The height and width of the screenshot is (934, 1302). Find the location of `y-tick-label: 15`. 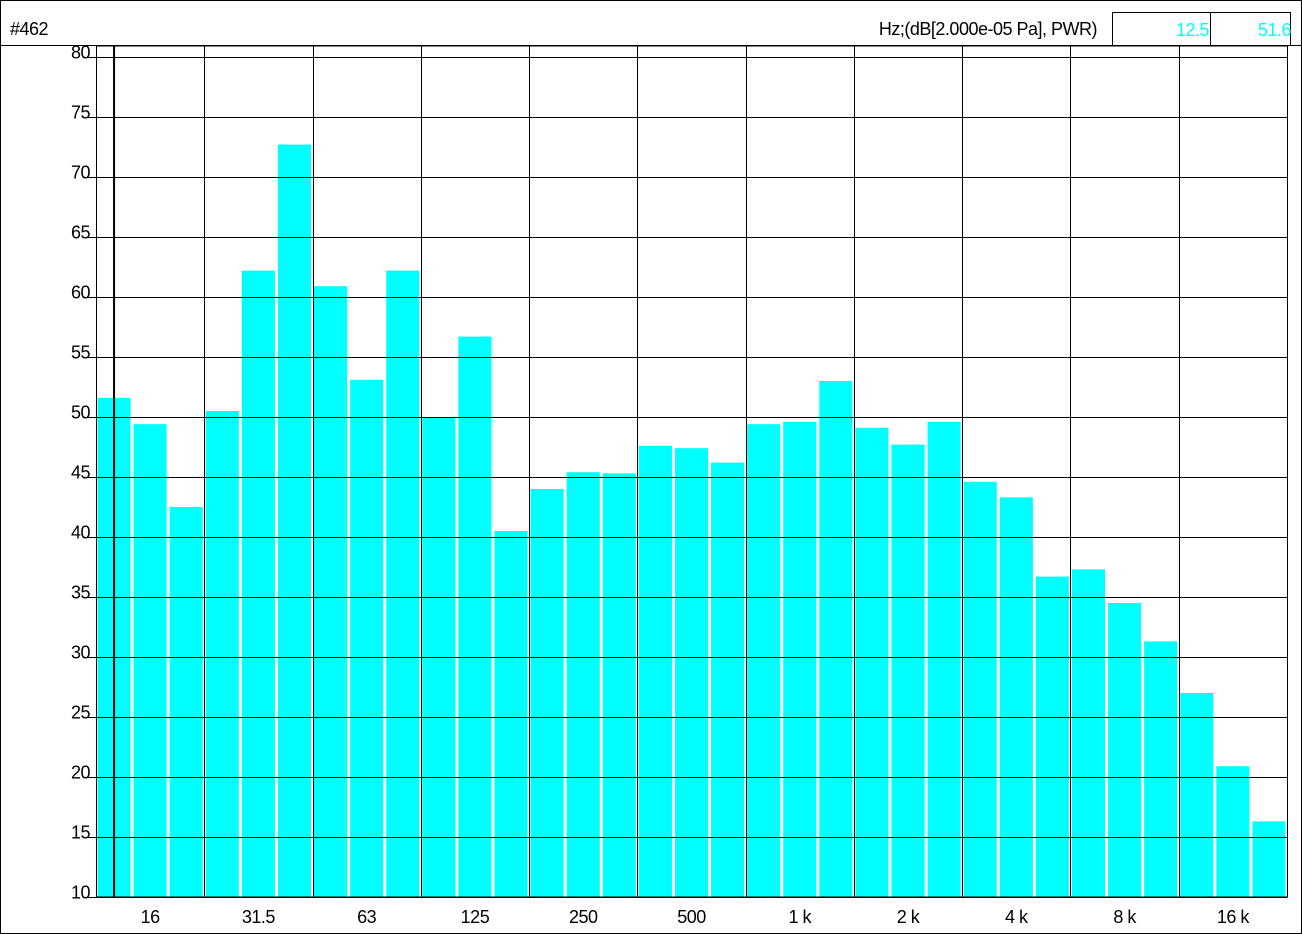

y-tick-label: 15 is located at coordinates (81, 832).